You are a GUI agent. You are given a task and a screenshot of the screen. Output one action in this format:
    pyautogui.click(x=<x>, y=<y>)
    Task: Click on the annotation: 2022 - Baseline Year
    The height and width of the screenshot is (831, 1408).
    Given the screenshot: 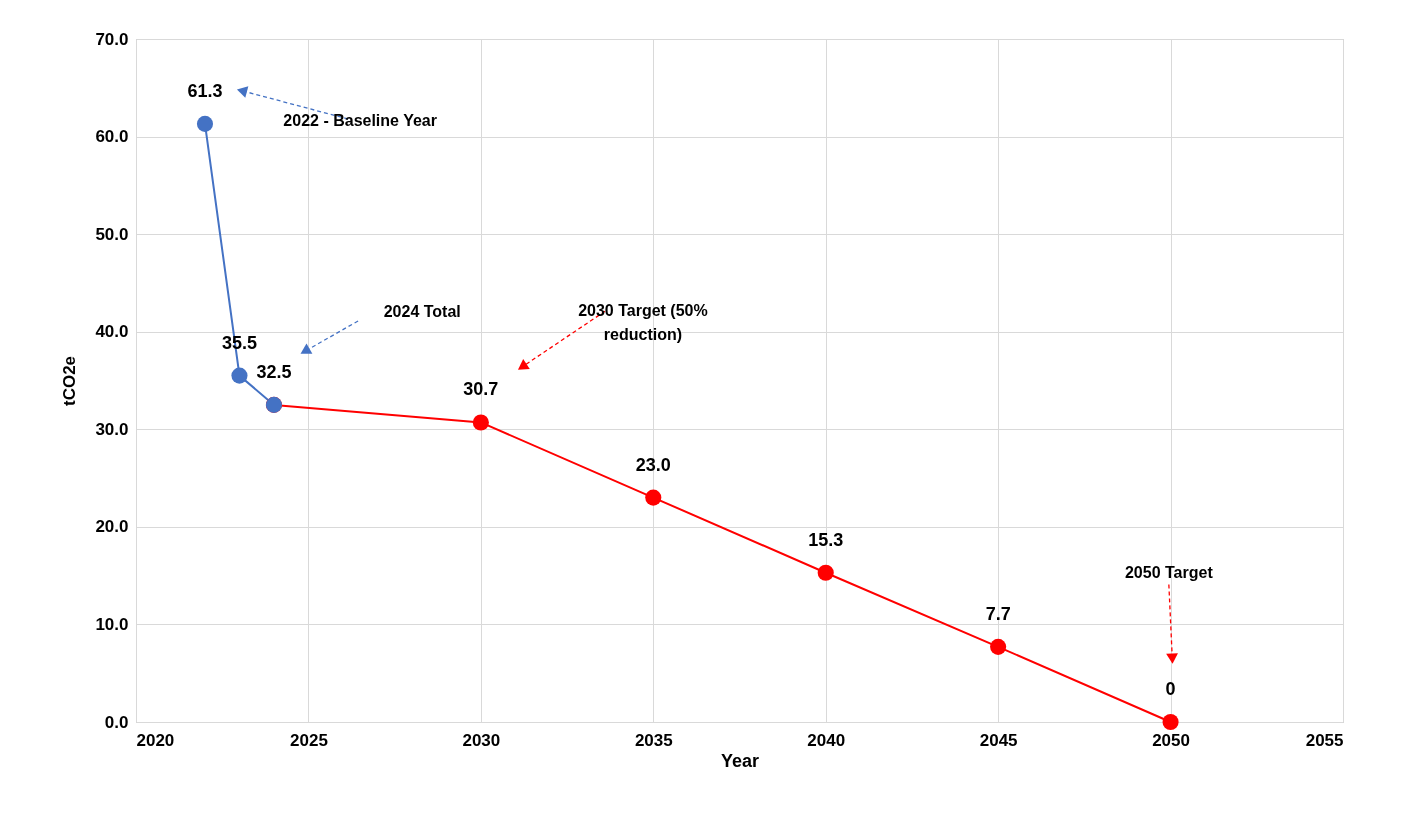 What is the action you would take?
    pyautogui.click(x=360, y=120)
    